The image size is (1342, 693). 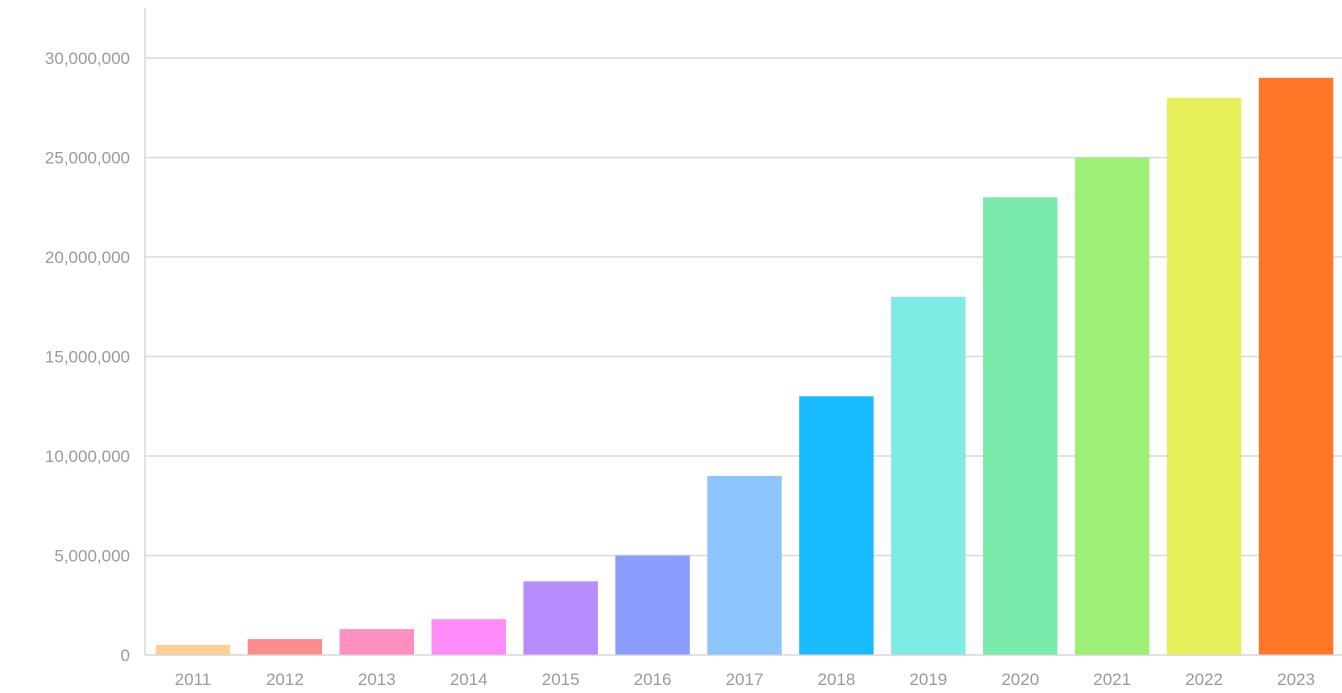 What do you see at coordinates (1204, 679) in the screenshot?
I see `x-tick-label: 2022` at bounding box center [1204, 679].